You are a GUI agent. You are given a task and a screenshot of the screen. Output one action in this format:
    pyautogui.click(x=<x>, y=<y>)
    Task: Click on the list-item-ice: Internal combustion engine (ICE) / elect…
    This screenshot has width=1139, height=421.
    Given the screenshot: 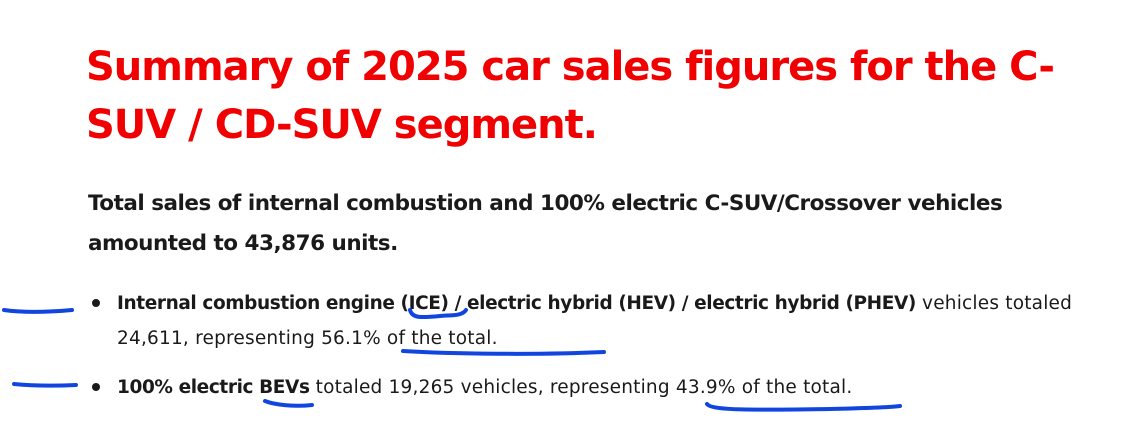 What is the action you would take?
    pyautogui.click(x=592, y=321)
    